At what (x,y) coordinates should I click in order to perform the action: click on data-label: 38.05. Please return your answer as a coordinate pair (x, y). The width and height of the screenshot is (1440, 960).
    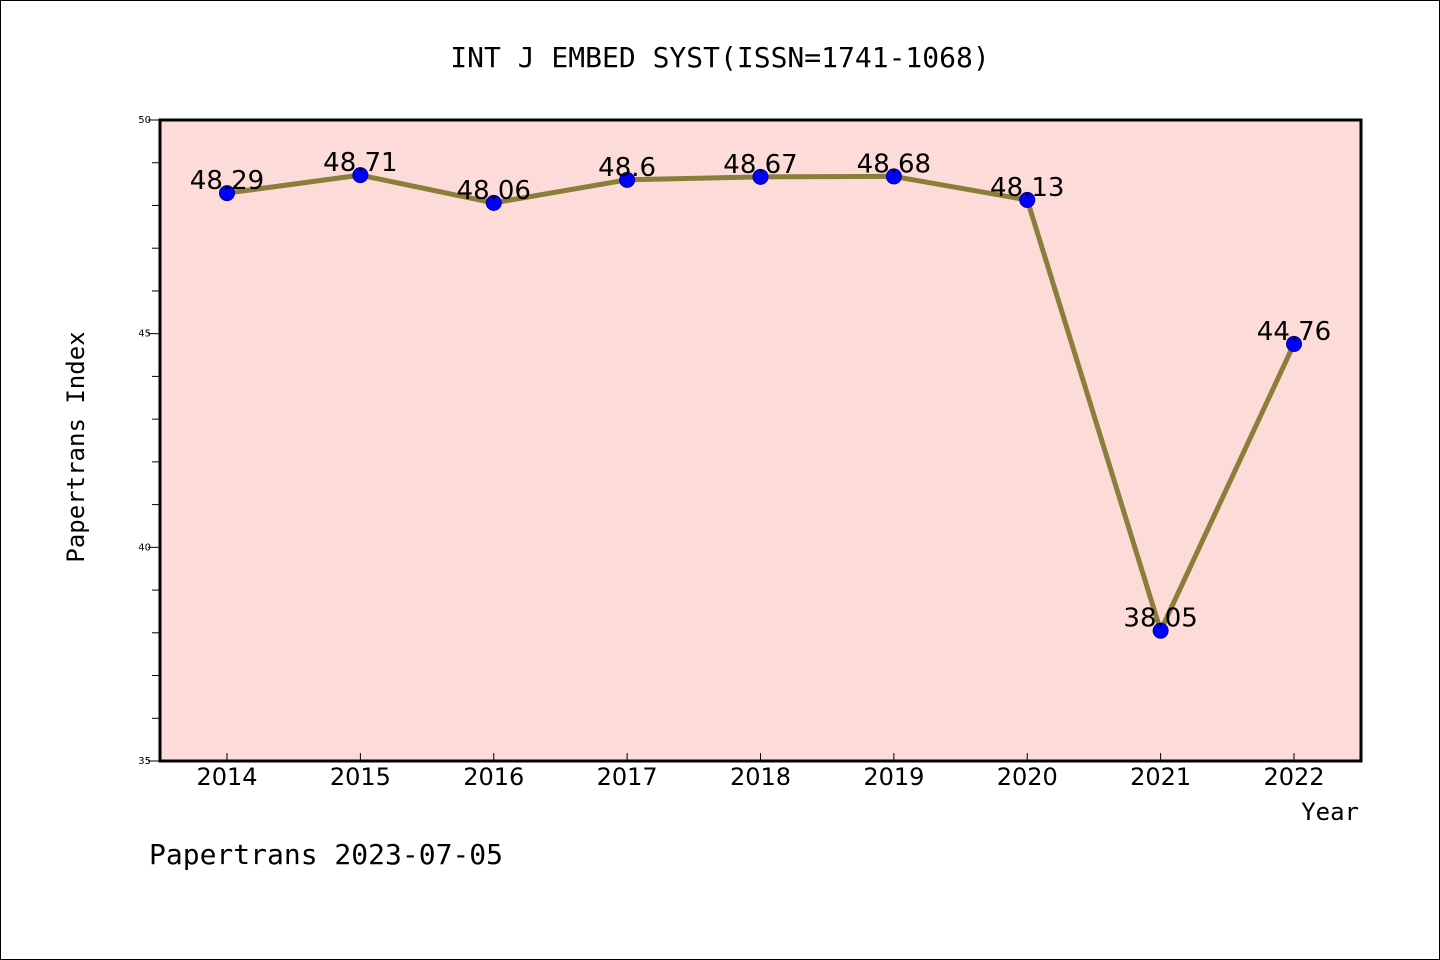
    Looking at the image, I should click on (1160, 619).